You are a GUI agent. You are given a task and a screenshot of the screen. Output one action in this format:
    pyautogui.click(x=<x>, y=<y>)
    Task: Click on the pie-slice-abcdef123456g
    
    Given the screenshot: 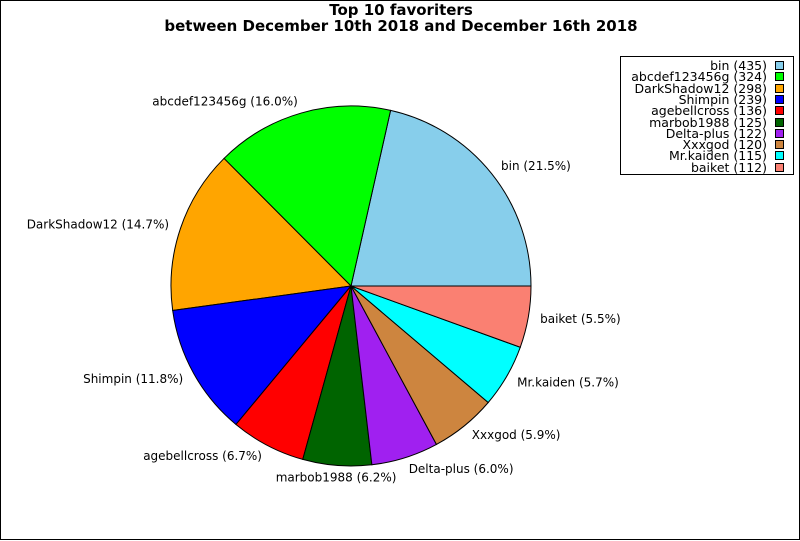 What is the action you would take?
    pyautogui.click(x=307, y=196)
    